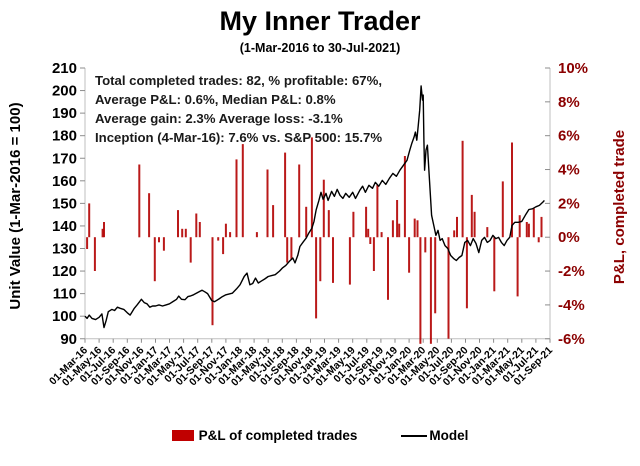  I want to click on svg-text: 170, so click(64, 158).